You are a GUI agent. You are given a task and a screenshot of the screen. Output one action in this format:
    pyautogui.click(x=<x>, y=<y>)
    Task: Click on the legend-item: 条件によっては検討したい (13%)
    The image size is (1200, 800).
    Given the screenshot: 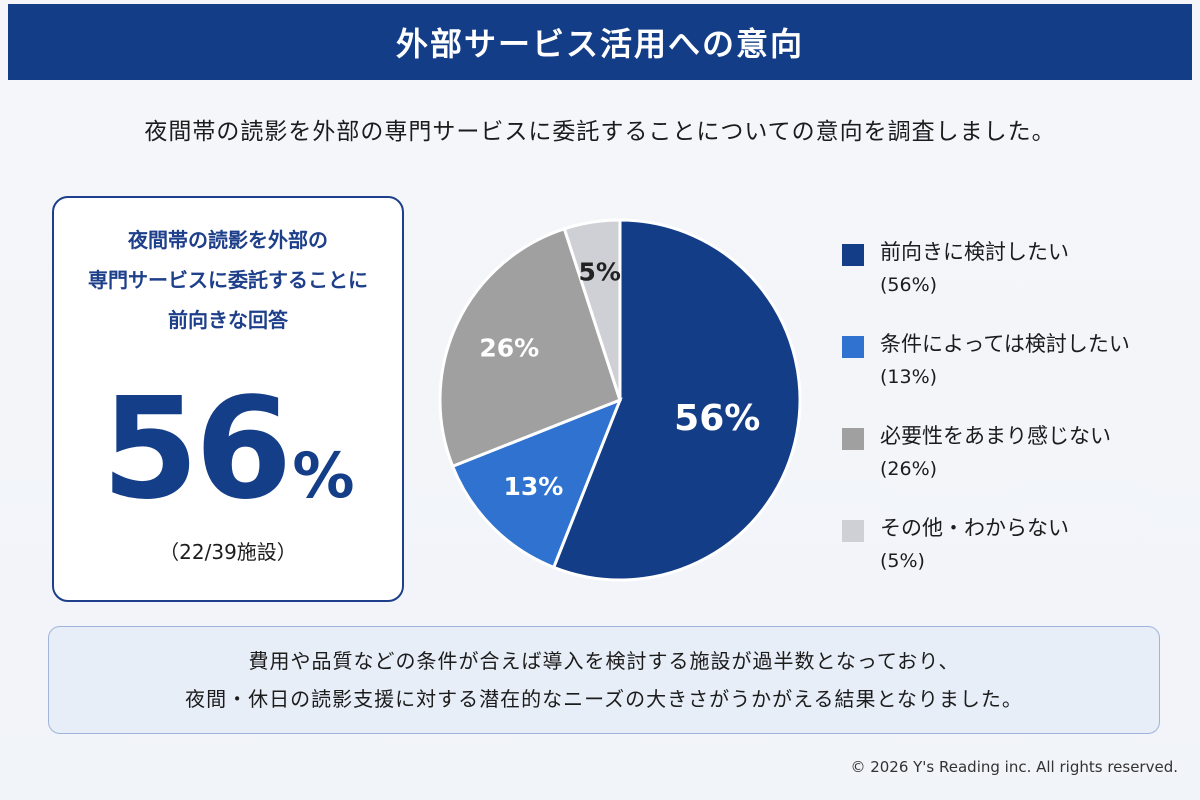 What is the action you would take?
    pyautogui.click(x=1012, y=372)
    